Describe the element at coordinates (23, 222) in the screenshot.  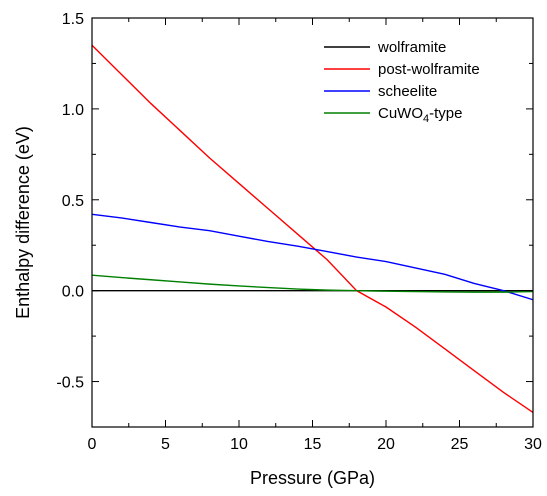
I see `y-axis-title: Enthalpy difference (eV)` at that location.